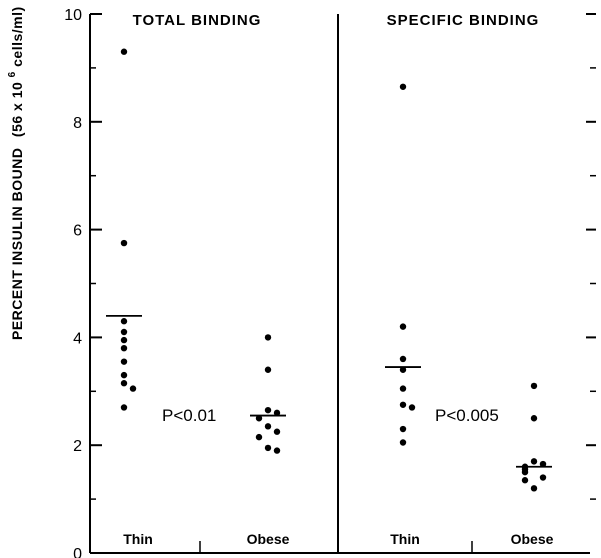 This screenshot has height=558, width=601. I want to click on y-axis-label-exponent: 6, so click(12, 74).